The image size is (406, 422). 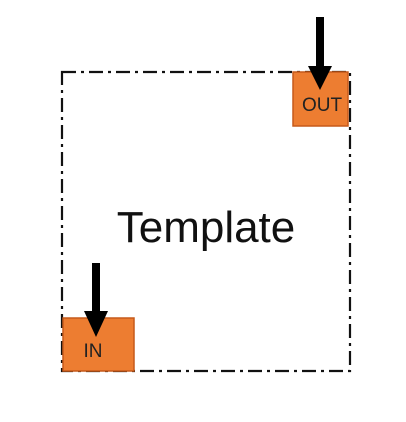 I want to click on out-port-label: OUT, so click(x=322, y=105).